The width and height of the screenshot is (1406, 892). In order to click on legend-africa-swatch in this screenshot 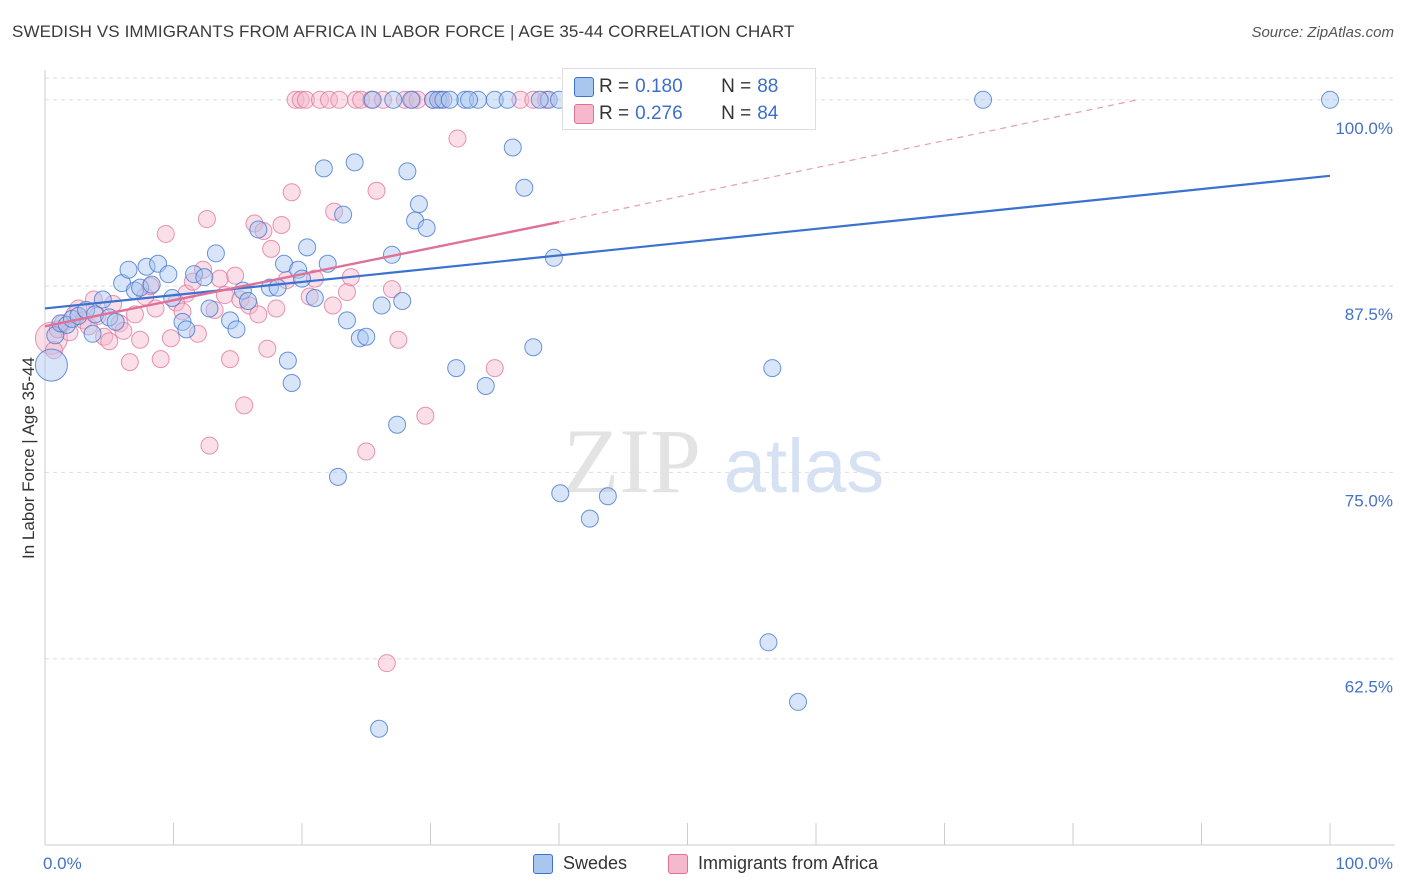, I will do `click(678, 863)`.